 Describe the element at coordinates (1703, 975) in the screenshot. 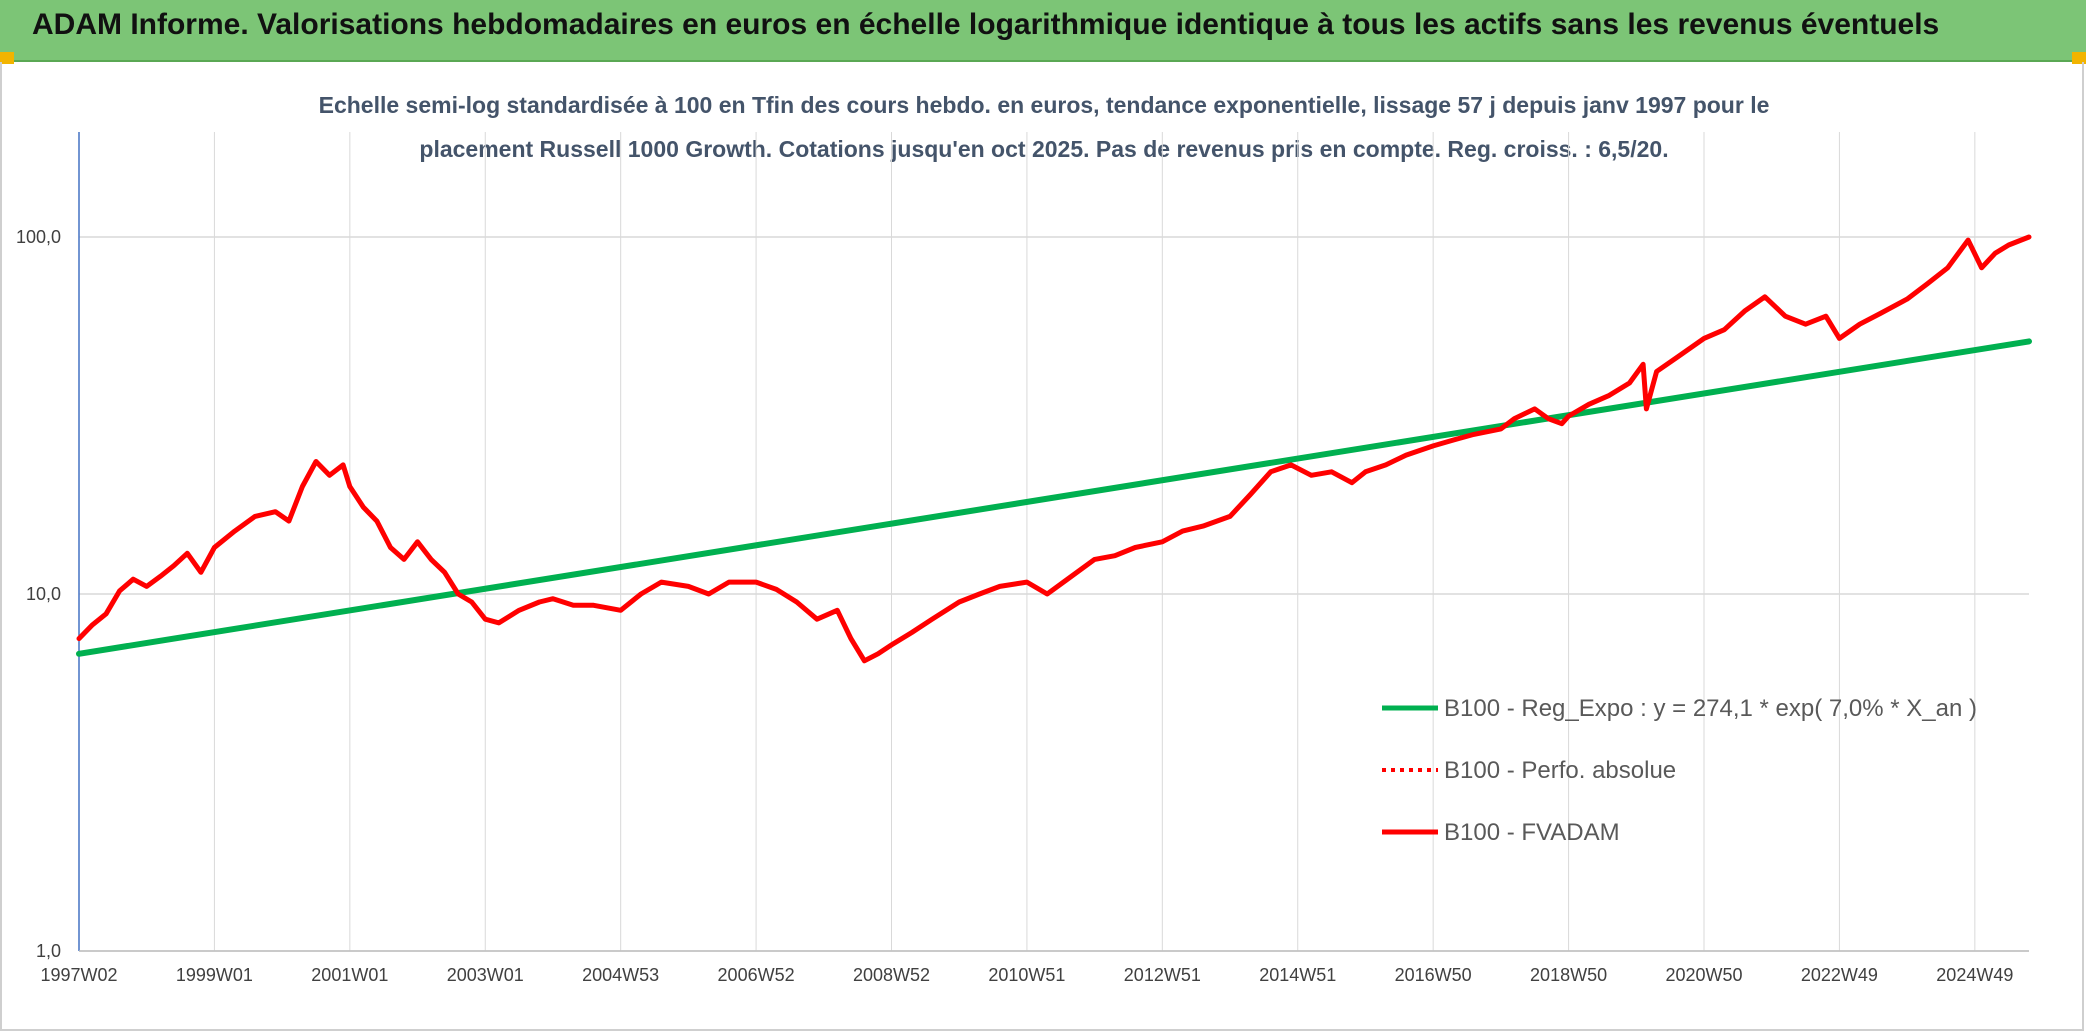

I see `x-tick-label: 2020W50` at that location.